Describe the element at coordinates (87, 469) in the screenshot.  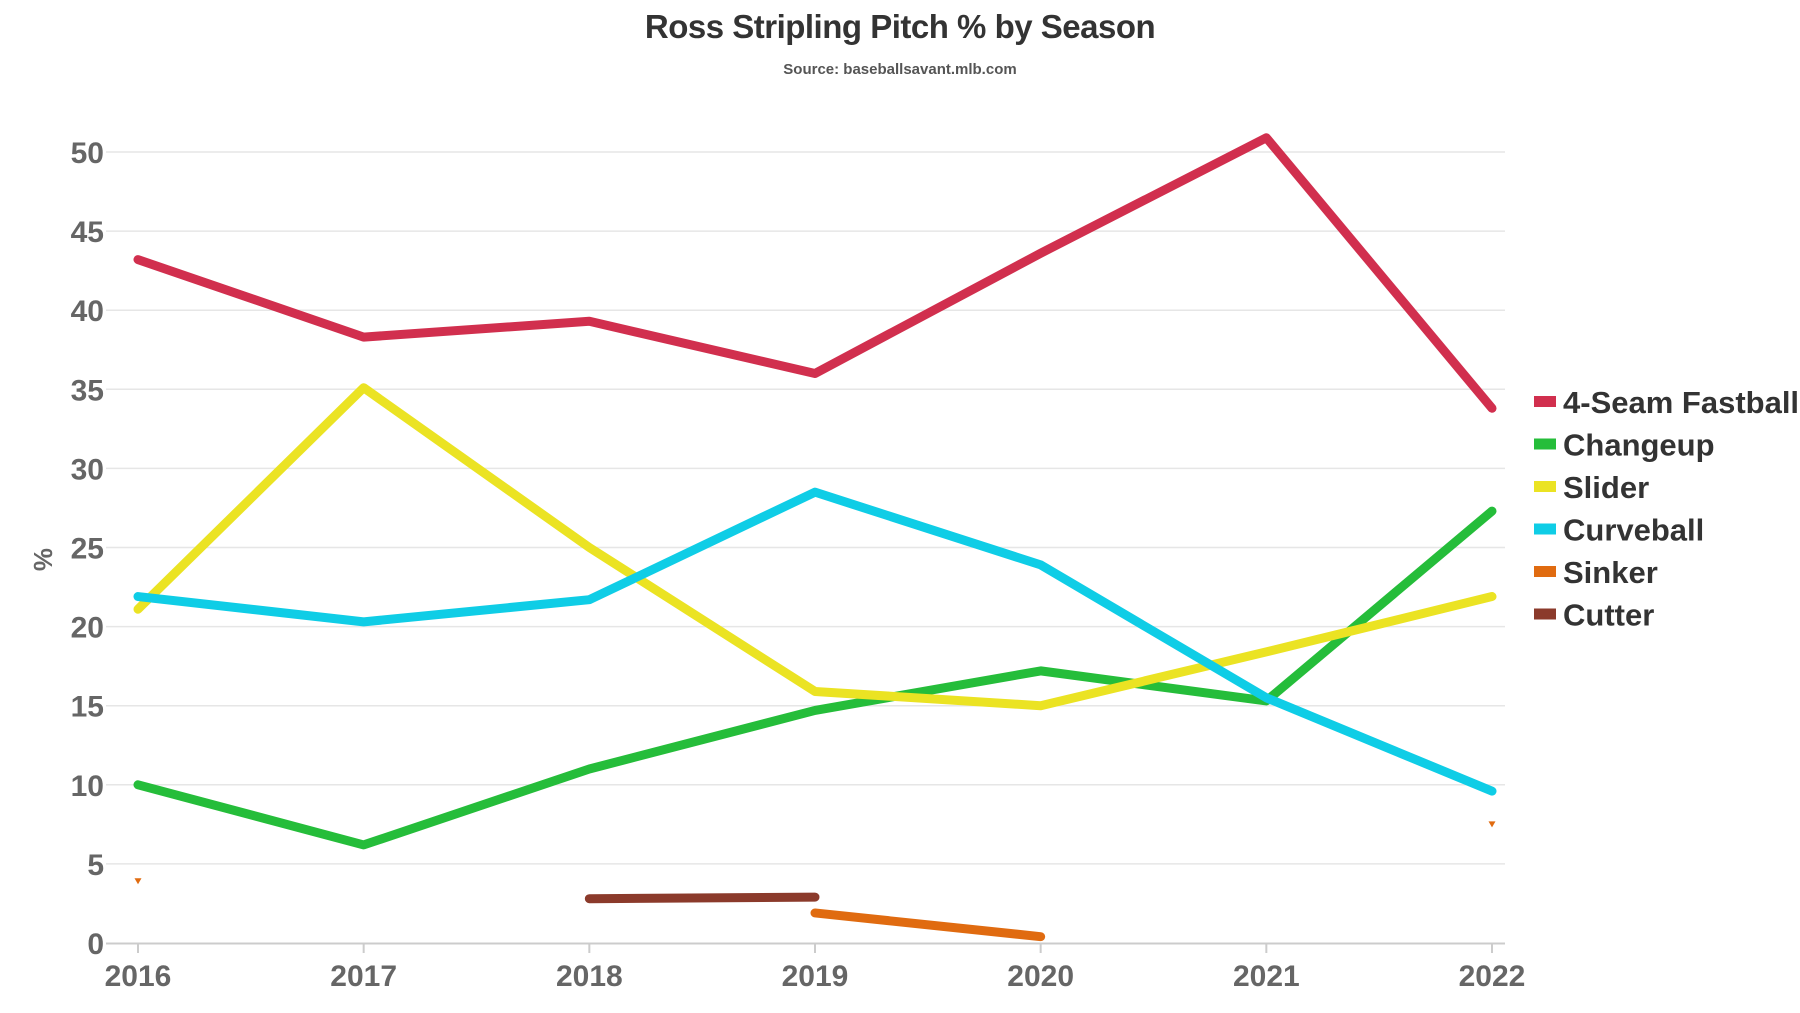
I see `y-tick-label: 30` at that location.